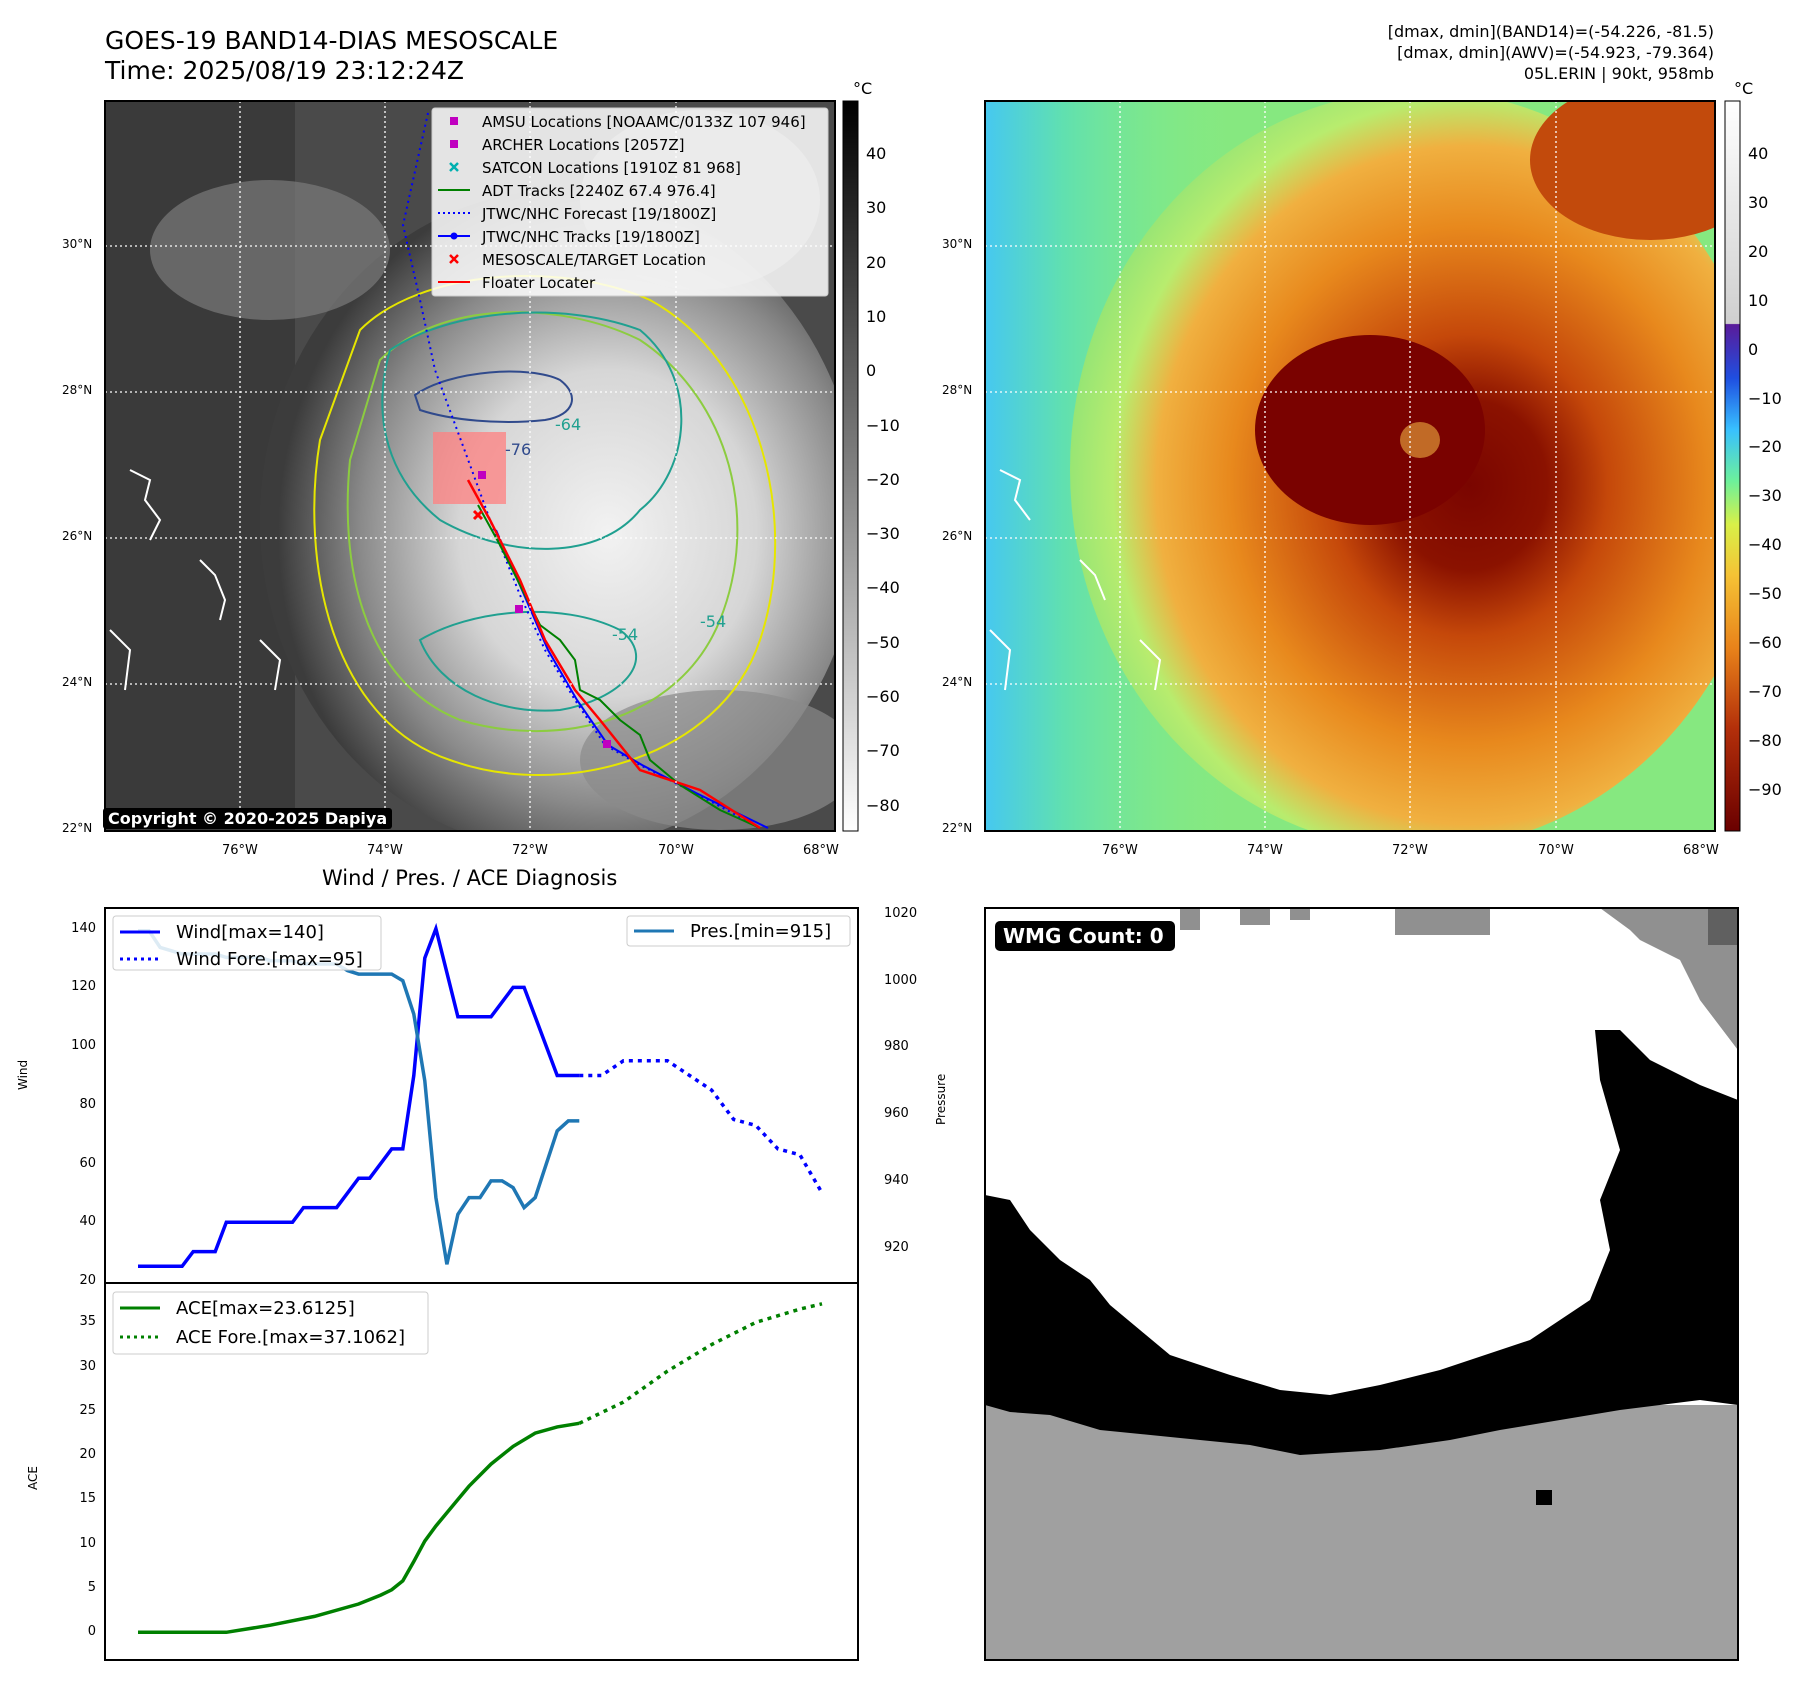 This screenshot has height=1690, width=1797. I want to click on ace-plot, so click(480, 1468).